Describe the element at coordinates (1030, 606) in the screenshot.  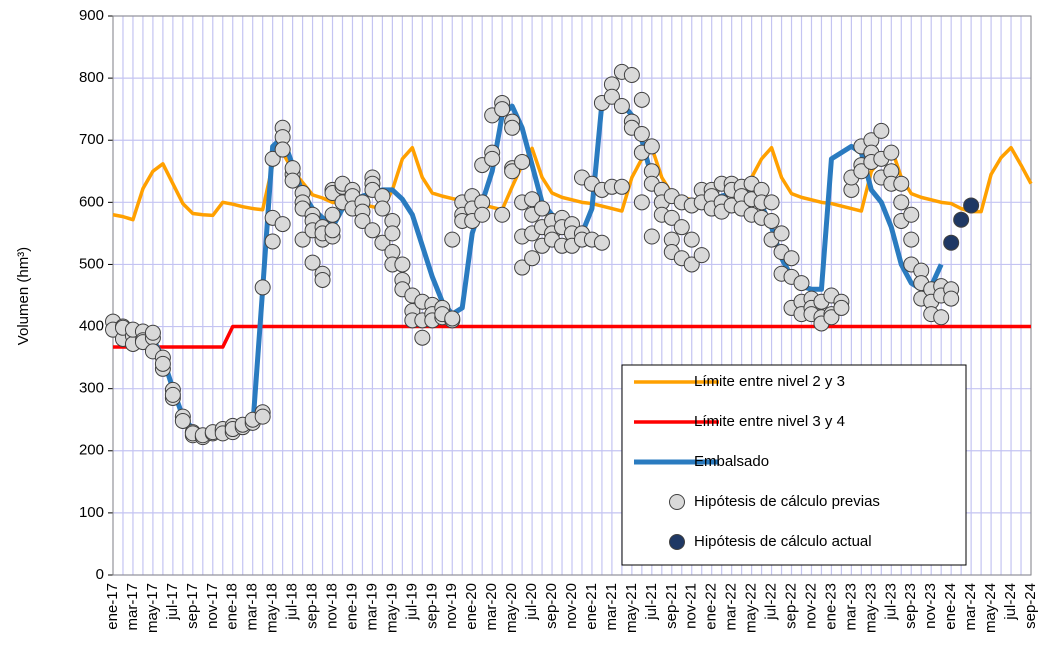
I see `x-tick-label: sep-24` at that location.